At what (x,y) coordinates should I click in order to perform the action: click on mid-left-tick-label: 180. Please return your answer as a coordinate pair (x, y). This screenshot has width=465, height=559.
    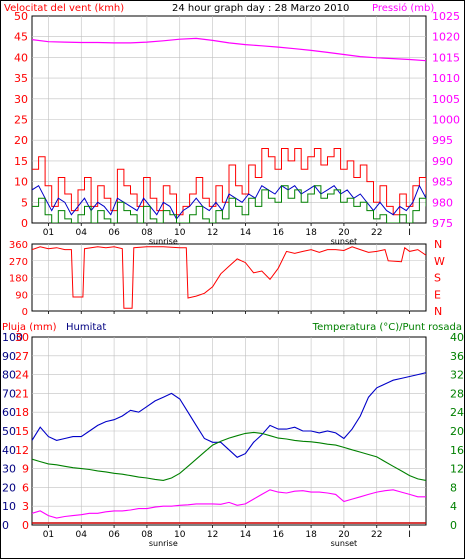
    Looking at the image, I should click on (18, 279).